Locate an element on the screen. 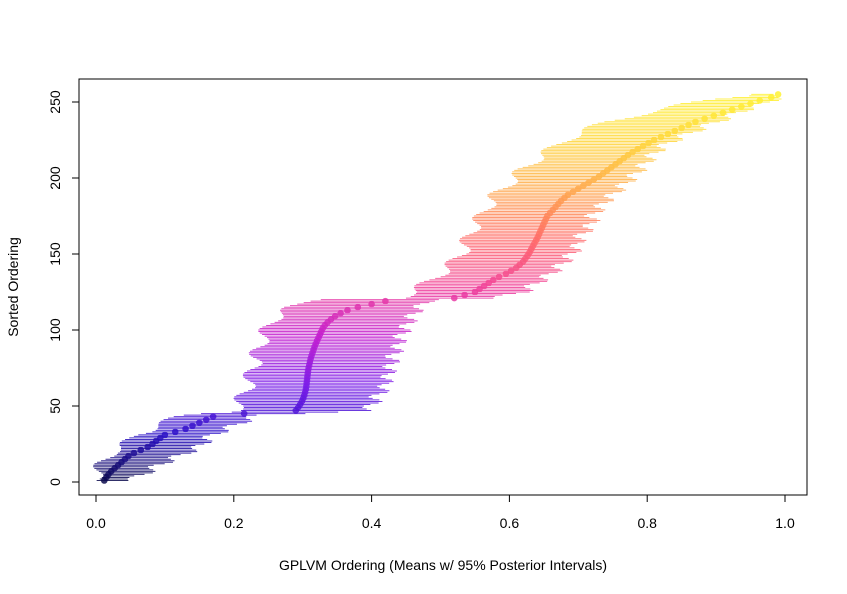 The image size is (847, 594). y-tick-label: 200 is located at coordinates (55, 178).